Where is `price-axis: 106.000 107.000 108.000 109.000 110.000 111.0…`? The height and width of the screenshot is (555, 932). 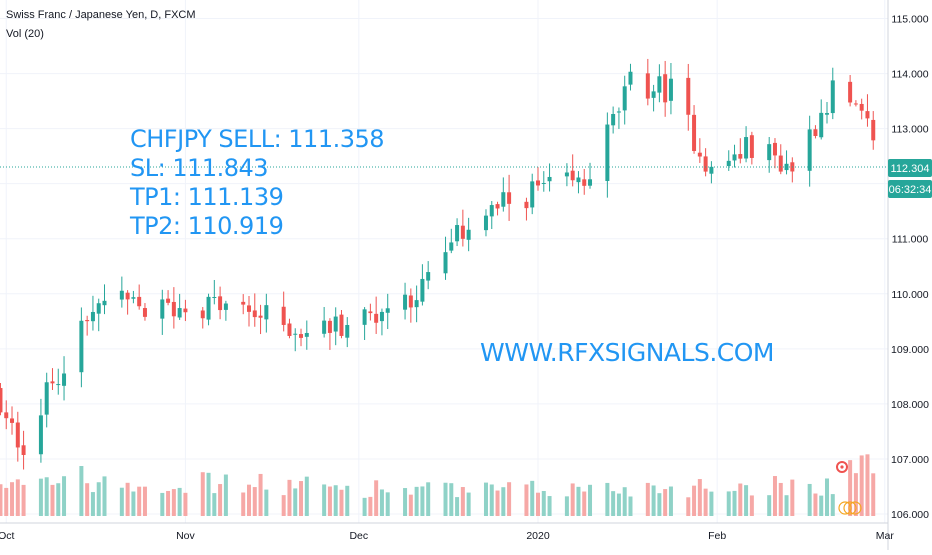 price-axis: 106.000 107.000 108.000 109.000 110.000 111.0… is located at coordinates (910, 267).